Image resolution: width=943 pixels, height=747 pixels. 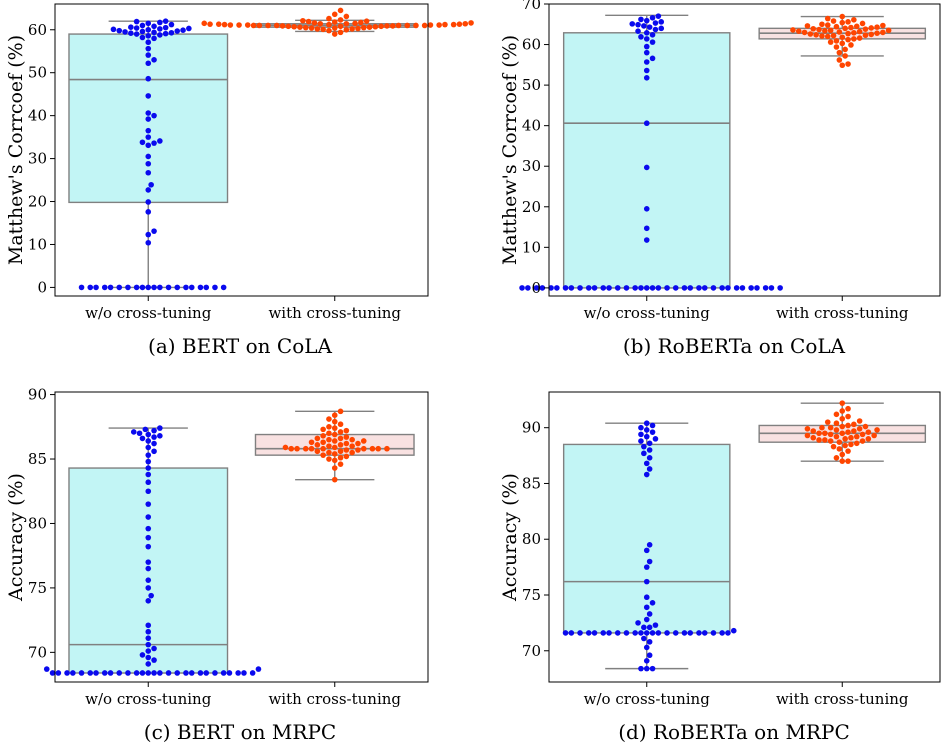 What do you see at coordinates (531, 85) in the screenshot?
I see `y-tick-label: 50` at bounding box center [531, 85].